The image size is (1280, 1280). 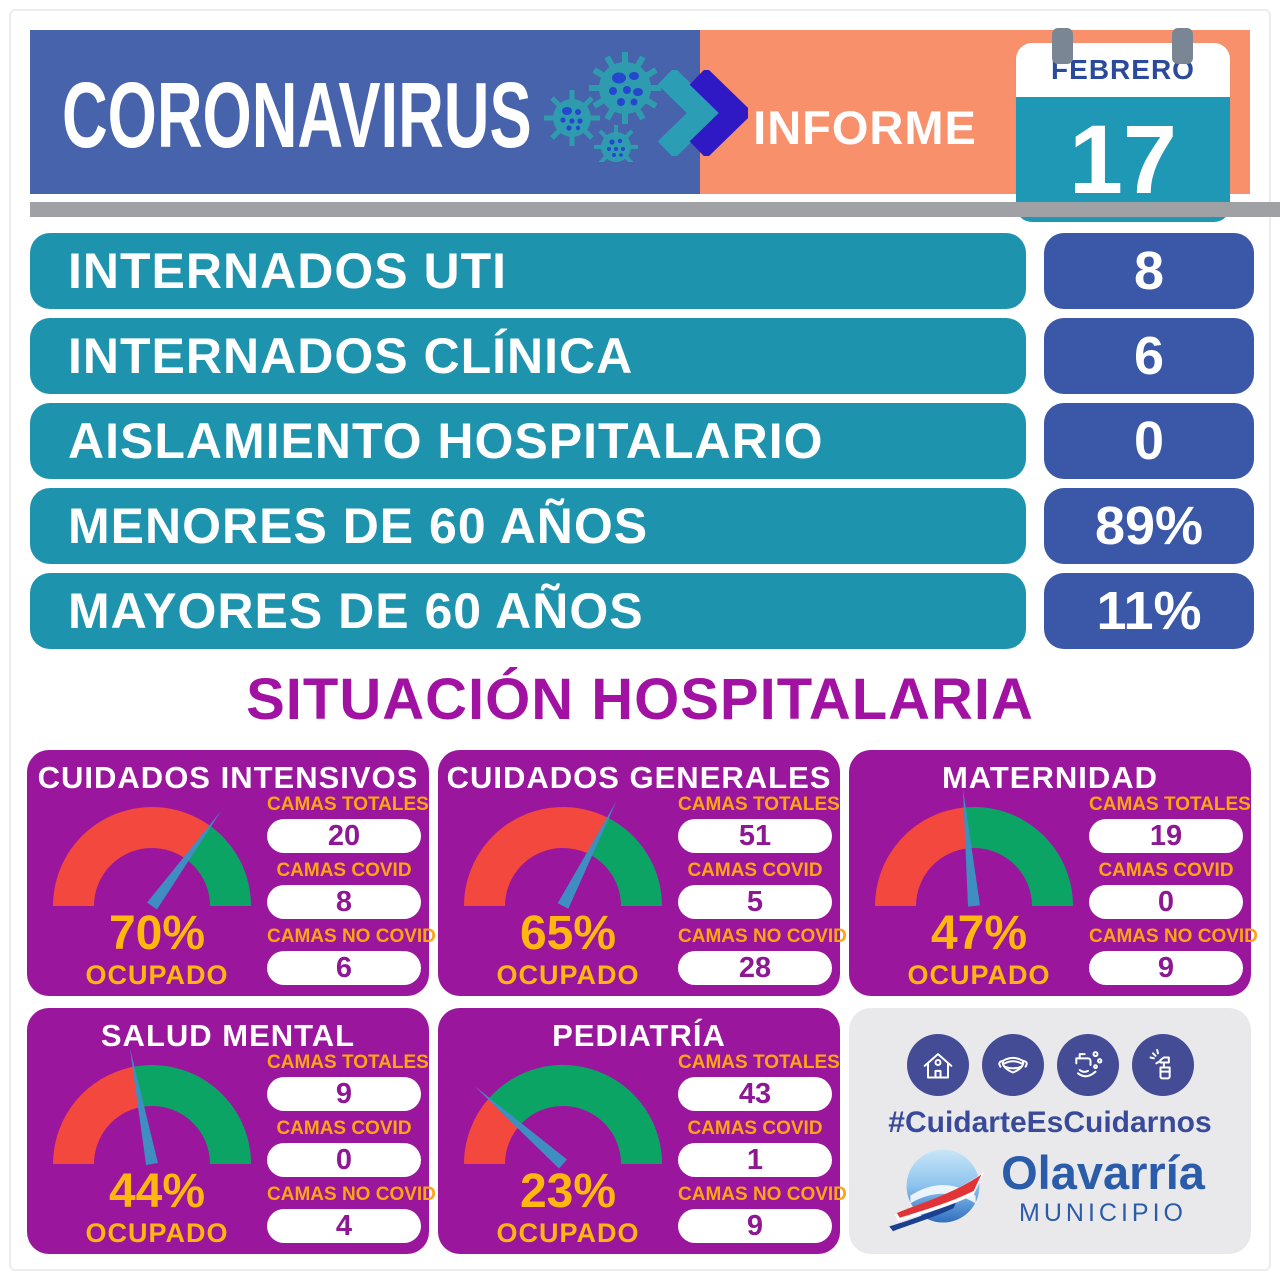 I want to click on bed-stat: CAMAS COVID 8, so click(x=344, y=889).